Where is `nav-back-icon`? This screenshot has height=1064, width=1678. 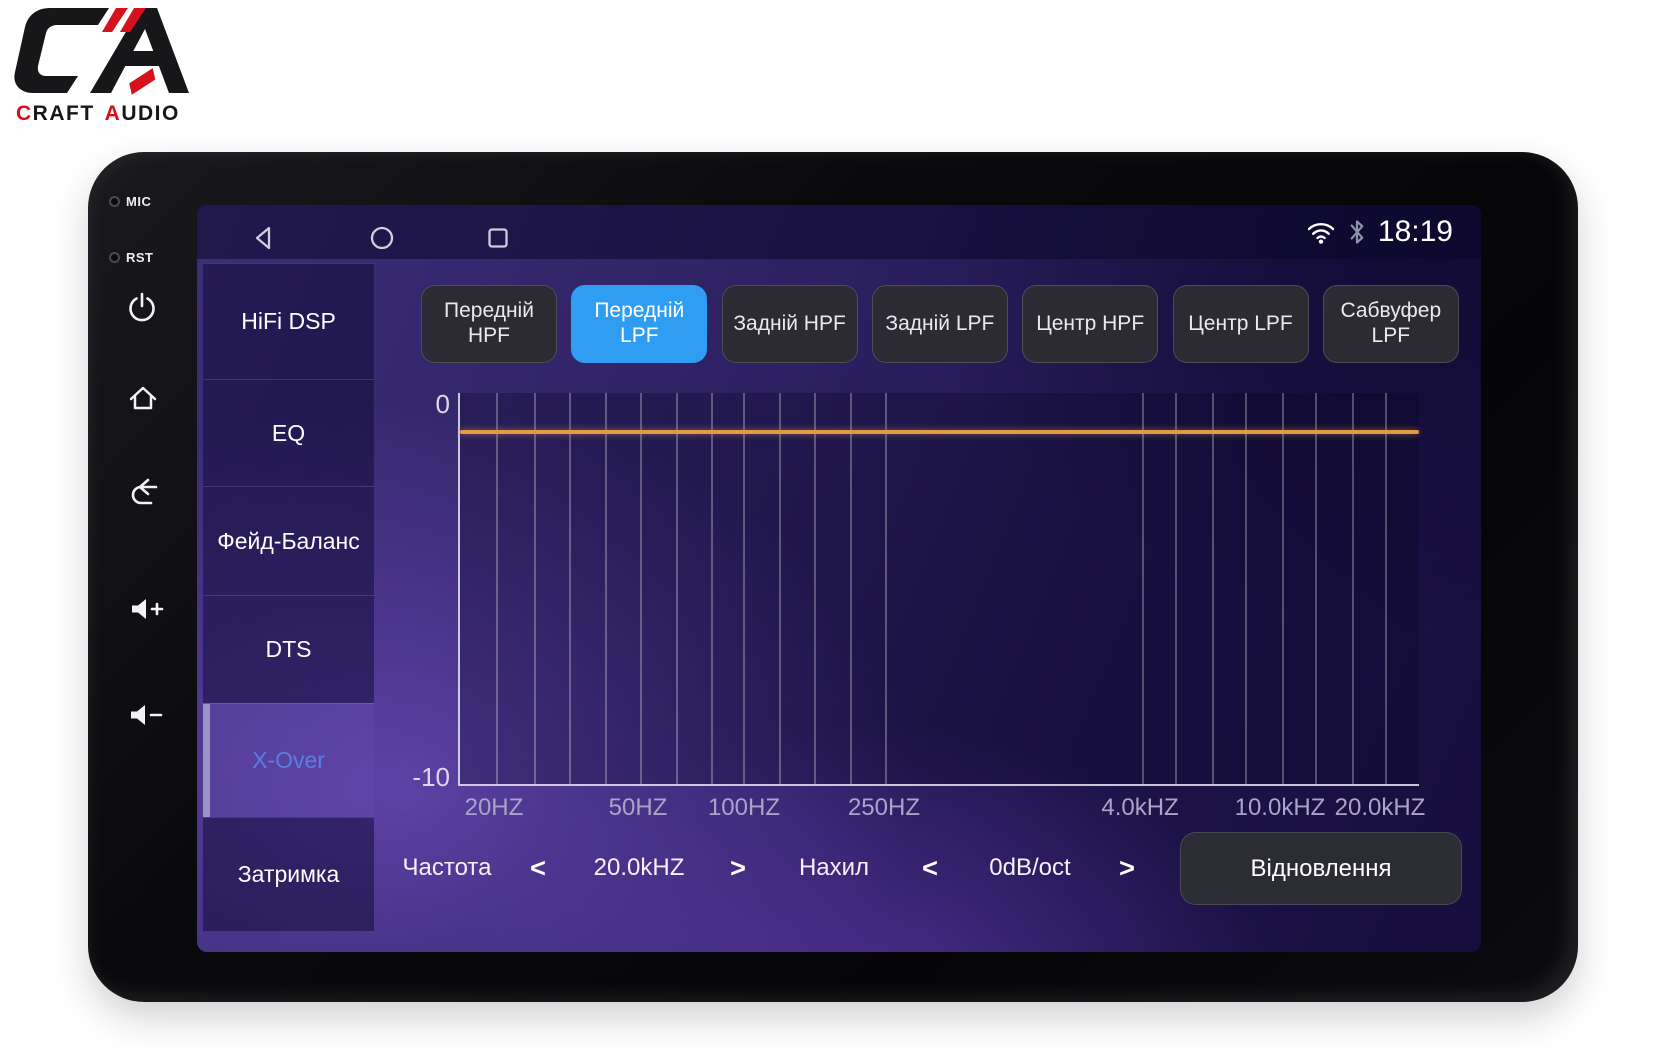
nav-back-icon is located at coordinates (263, 238).